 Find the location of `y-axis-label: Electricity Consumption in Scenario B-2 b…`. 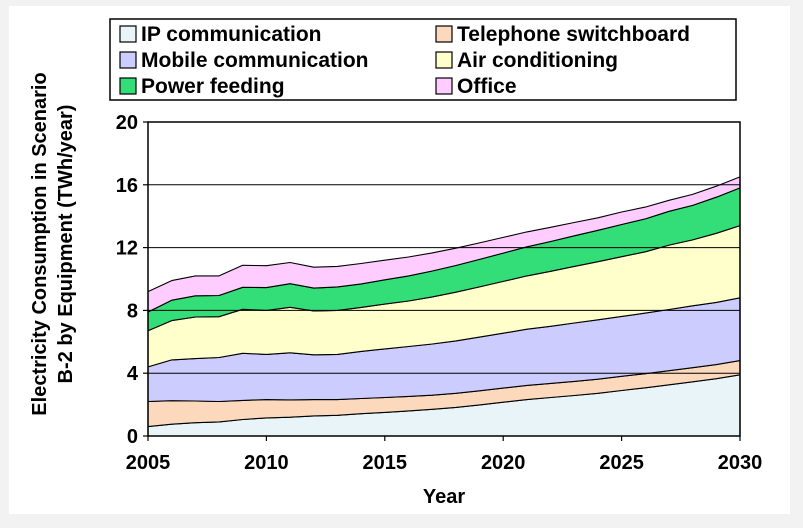

y-axis-label: Electricity Consumption in Scenario B-2 b… is located at coordinates (53, 243).